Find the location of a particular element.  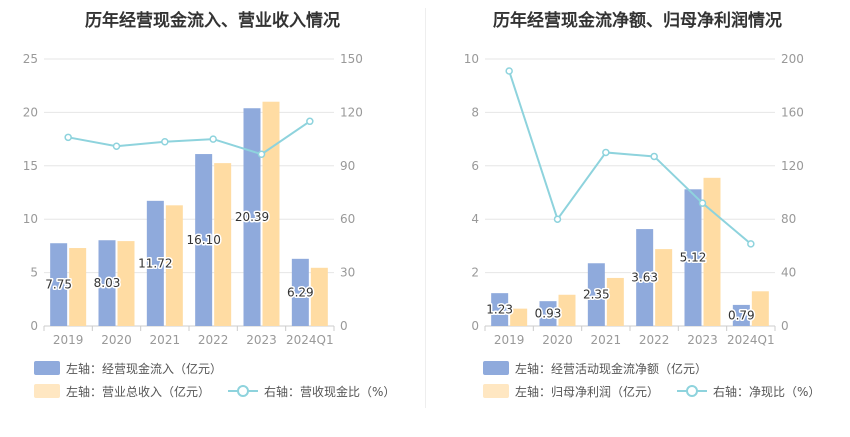

right-legend-row-2: 左轴：归母净利润（亿元） 右轴：净现比（%） is located at coordinates (651, 391).